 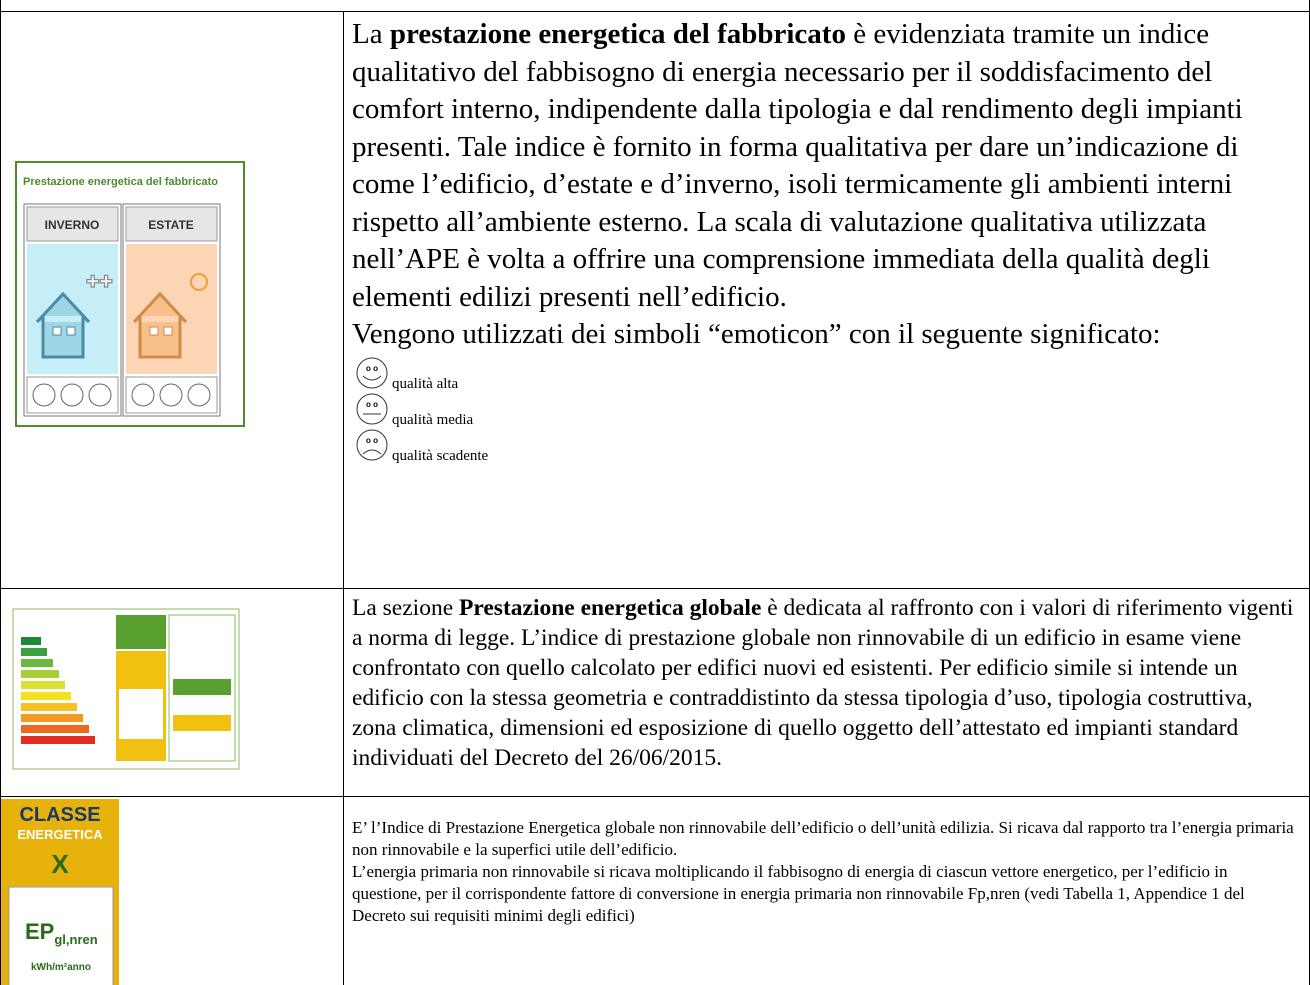 I want to click on legend-label: qualità media, so click(x=433, y=419).